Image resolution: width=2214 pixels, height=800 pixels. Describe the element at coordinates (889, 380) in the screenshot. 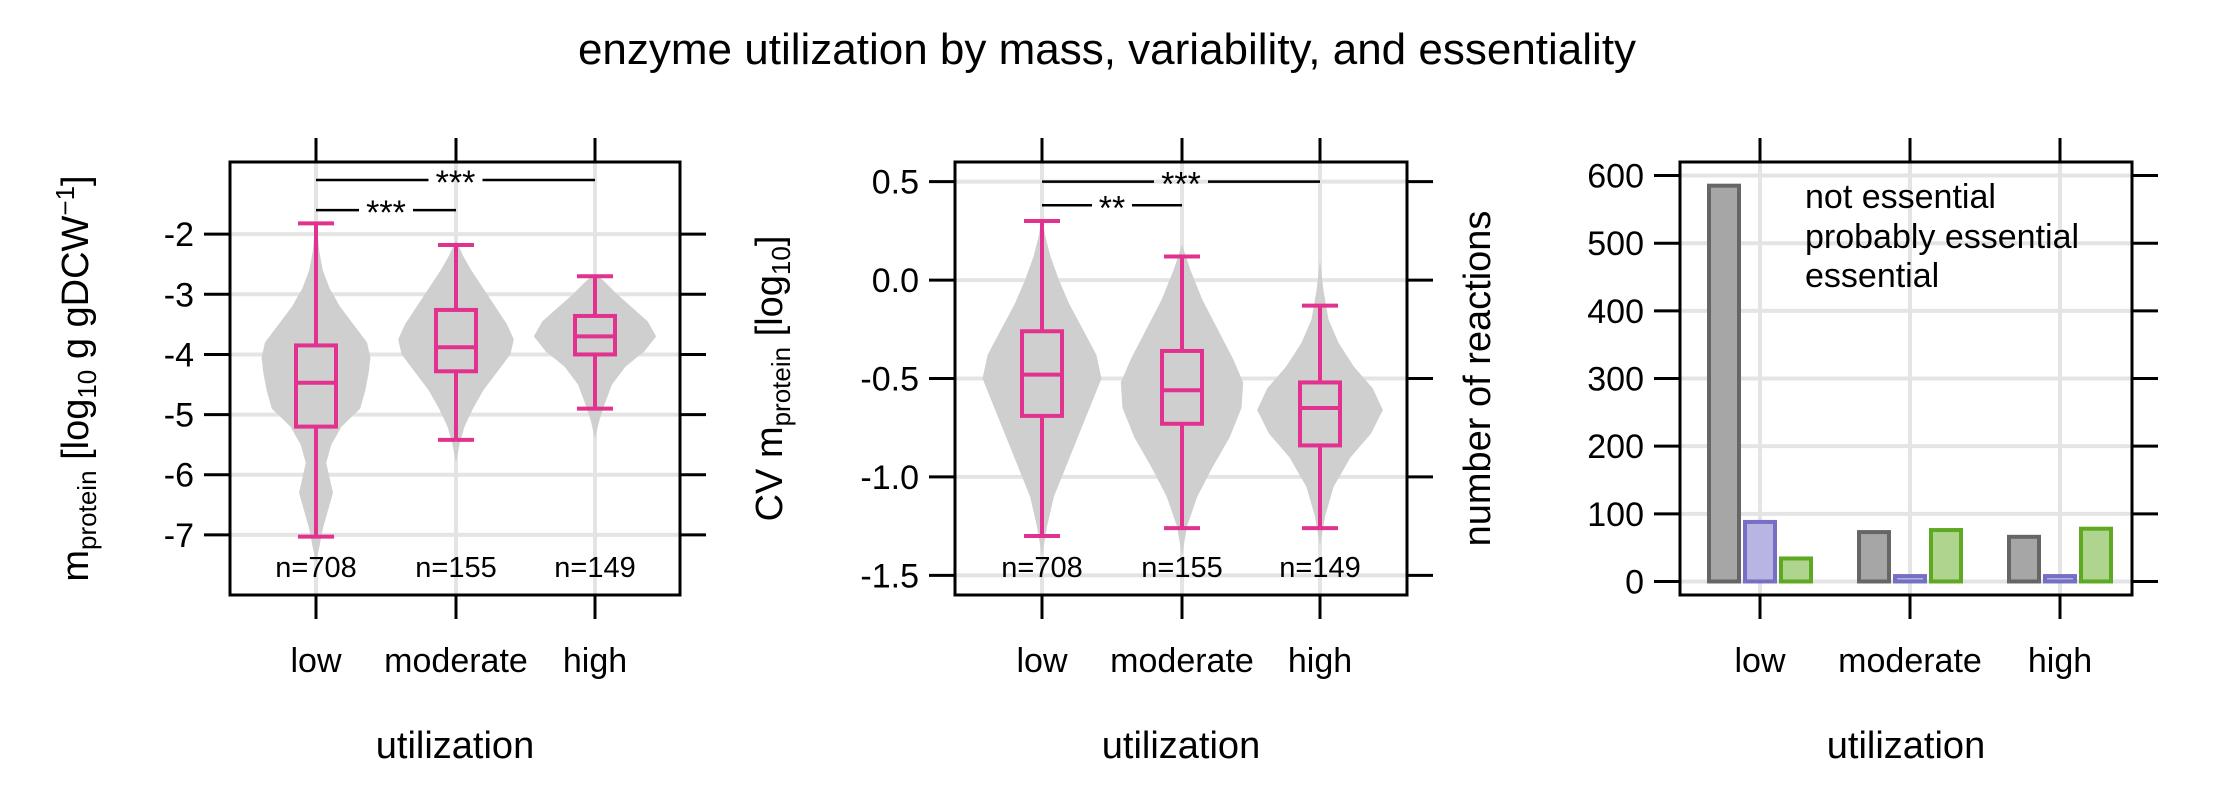

I see `y-tick-label: -0.5` at that location.